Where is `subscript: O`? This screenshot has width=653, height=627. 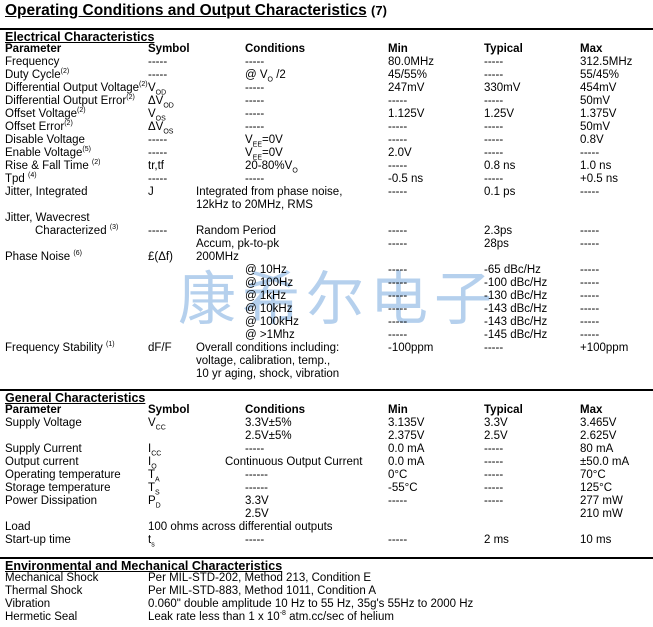
subscript: O is located at coordinates (295, 171).